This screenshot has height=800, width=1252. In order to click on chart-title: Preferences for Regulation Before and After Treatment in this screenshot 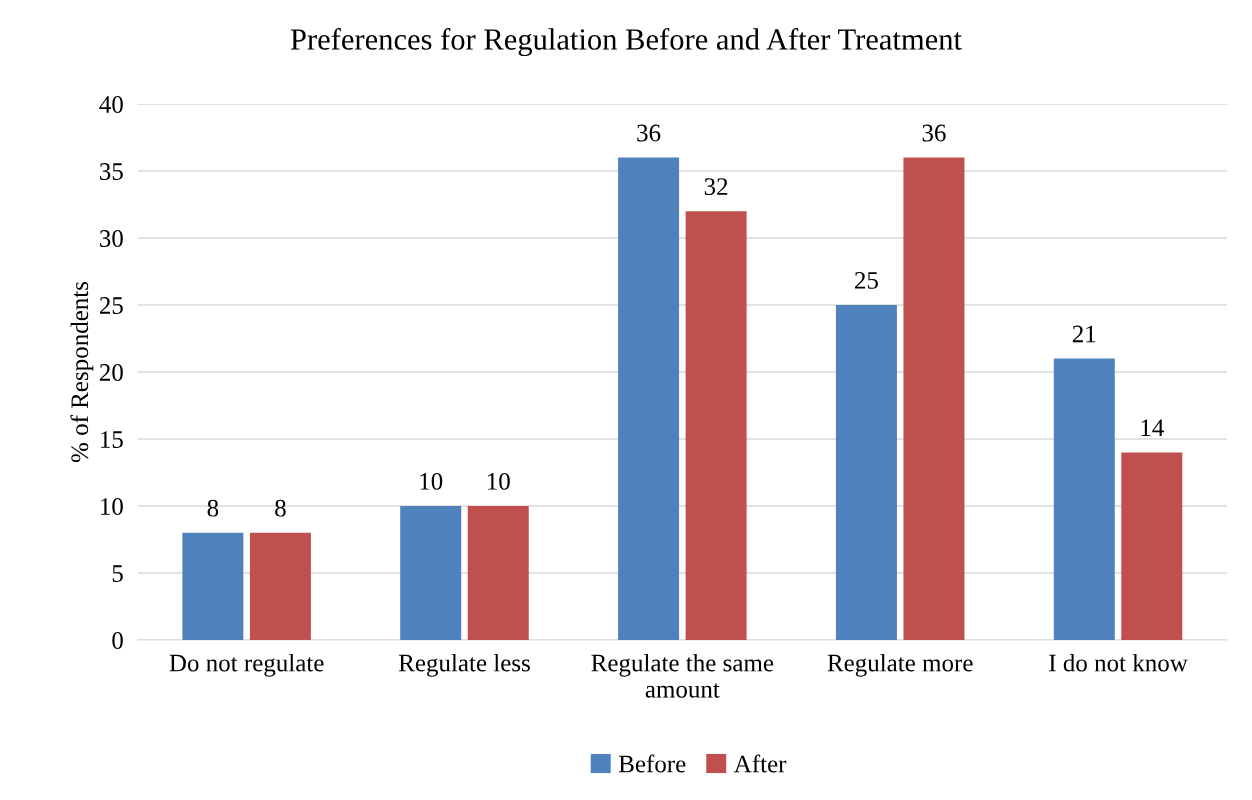, I will do `click(626, 42)`.